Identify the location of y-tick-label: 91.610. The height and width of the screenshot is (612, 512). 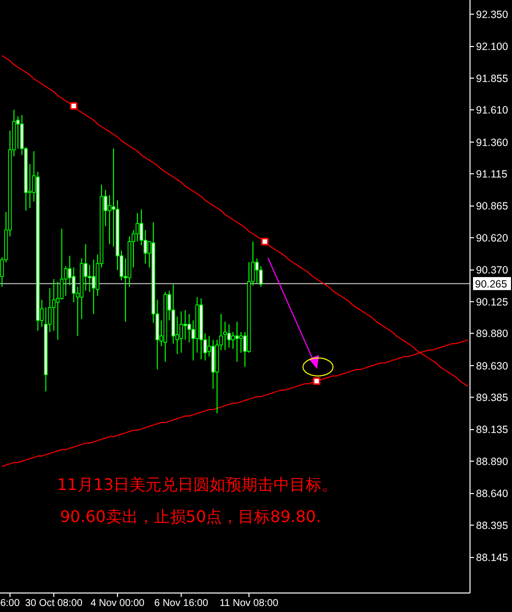
(492, 110).